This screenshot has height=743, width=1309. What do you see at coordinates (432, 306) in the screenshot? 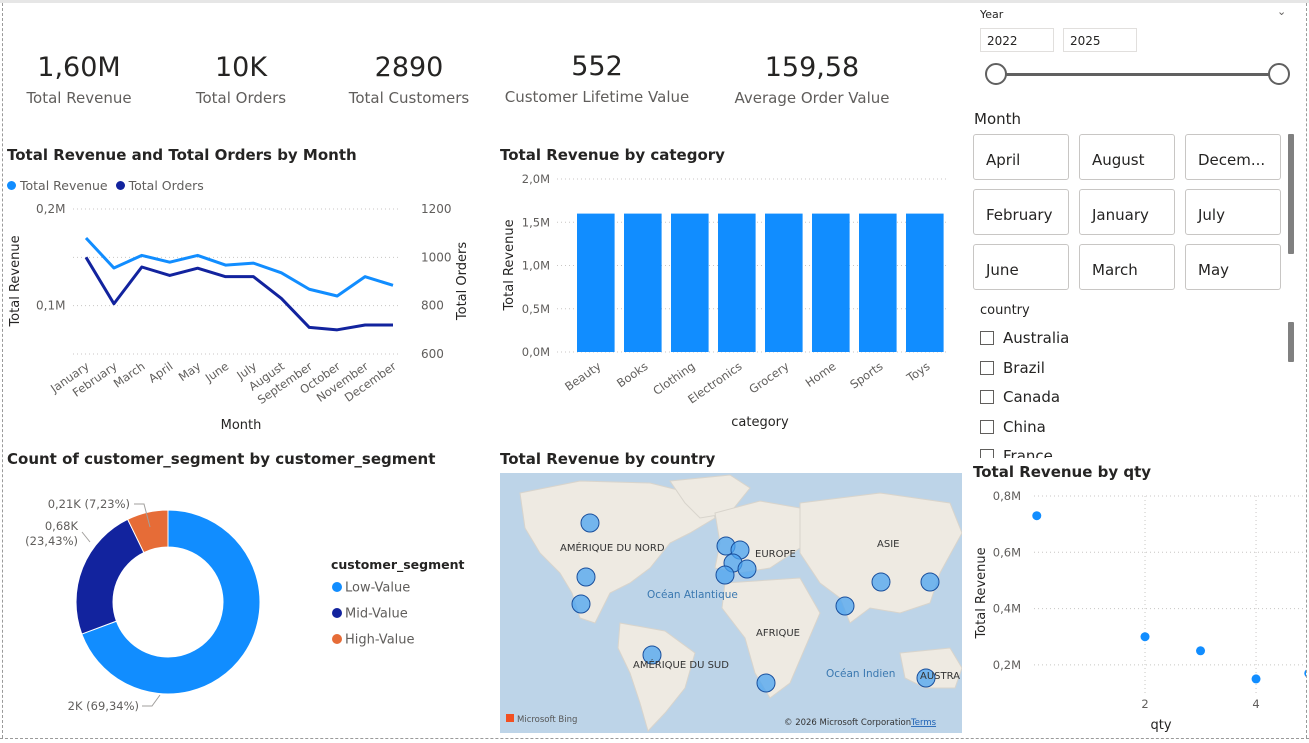
I see `y2-tick-label: 800` at bounding box center [432, 306].